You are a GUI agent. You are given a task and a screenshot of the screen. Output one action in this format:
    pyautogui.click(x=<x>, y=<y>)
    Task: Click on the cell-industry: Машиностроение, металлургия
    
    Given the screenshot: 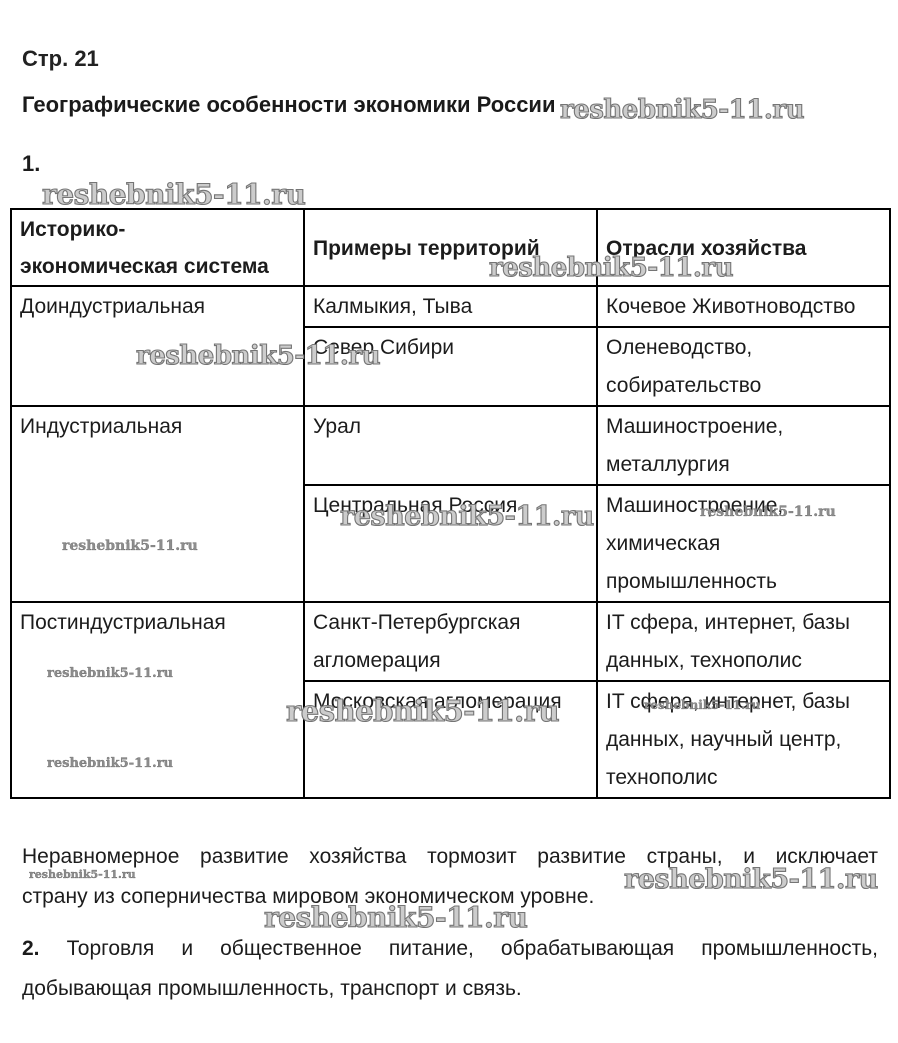 What is the action you would take?
    pyautogui.click(x=743, y=445)
    